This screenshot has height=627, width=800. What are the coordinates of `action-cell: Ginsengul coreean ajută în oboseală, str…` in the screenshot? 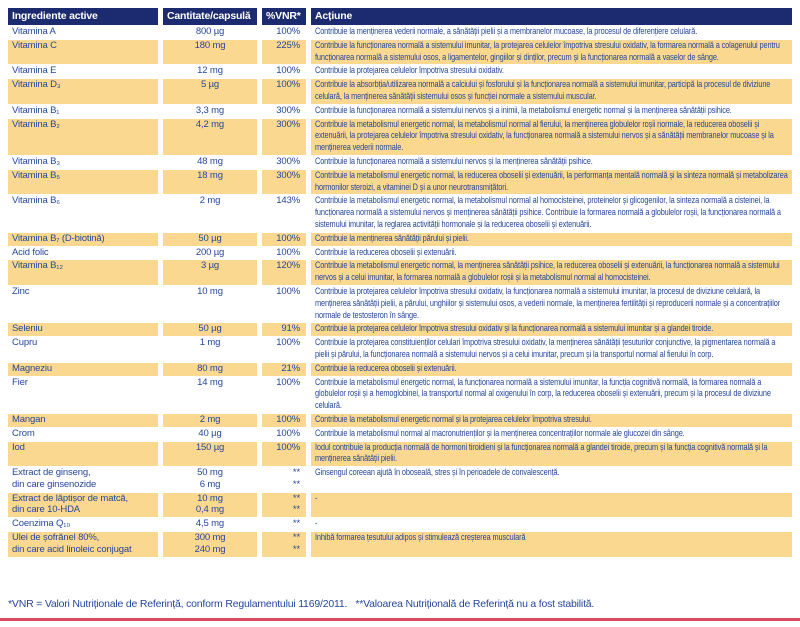 It's located at (437, 473).